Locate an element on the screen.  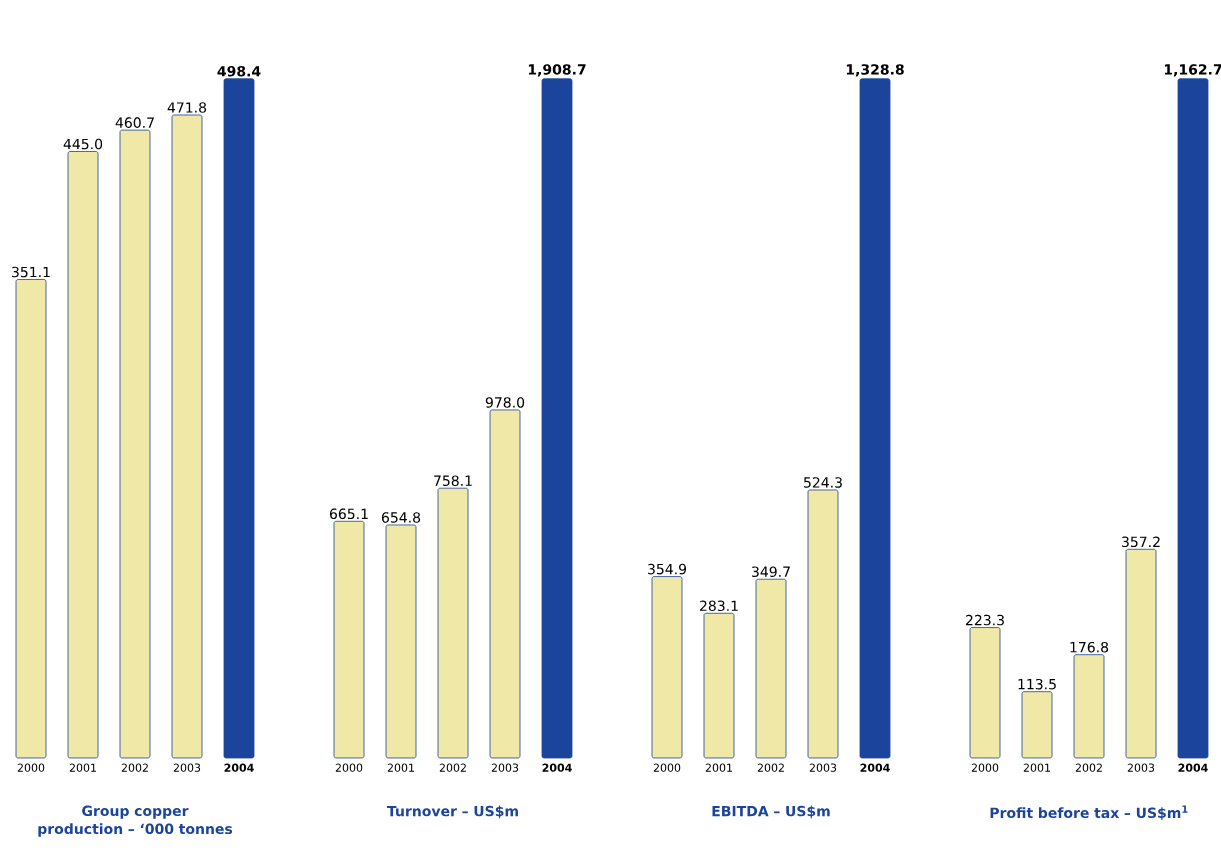
data-label: 665.1 is located at coordinates (348, 514).